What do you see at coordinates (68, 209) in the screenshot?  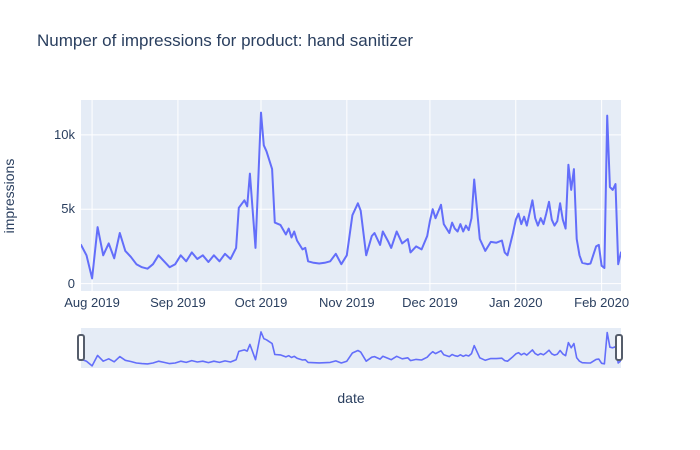 I see `y-tick-label-5k: 5k` at bounding box center [68, 209].